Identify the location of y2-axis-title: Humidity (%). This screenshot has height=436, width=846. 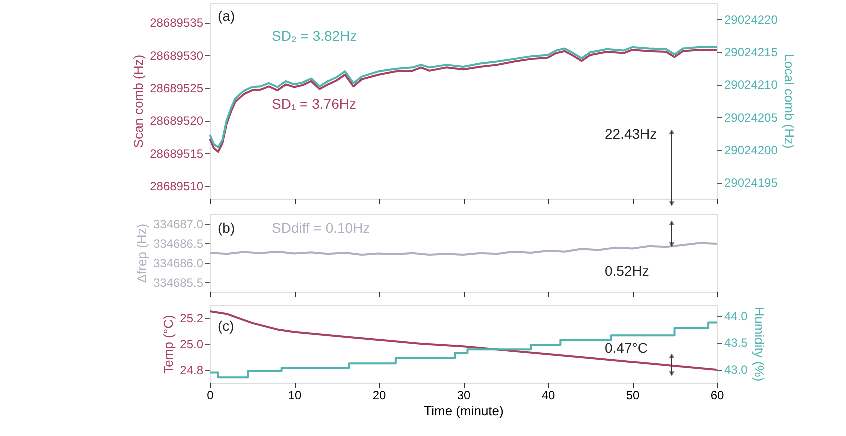
(759, 344).